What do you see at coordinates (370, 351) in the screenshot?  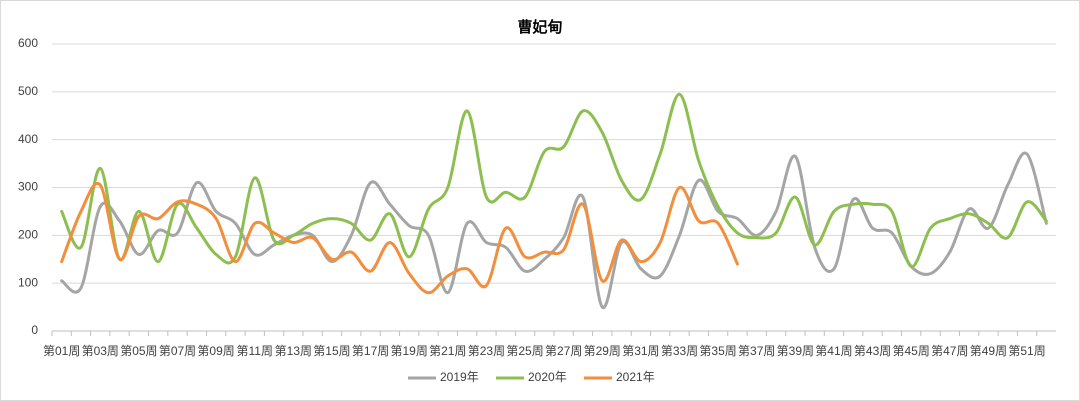 I see `x-tick-label: 第17周` at bounding box center [370, 351].